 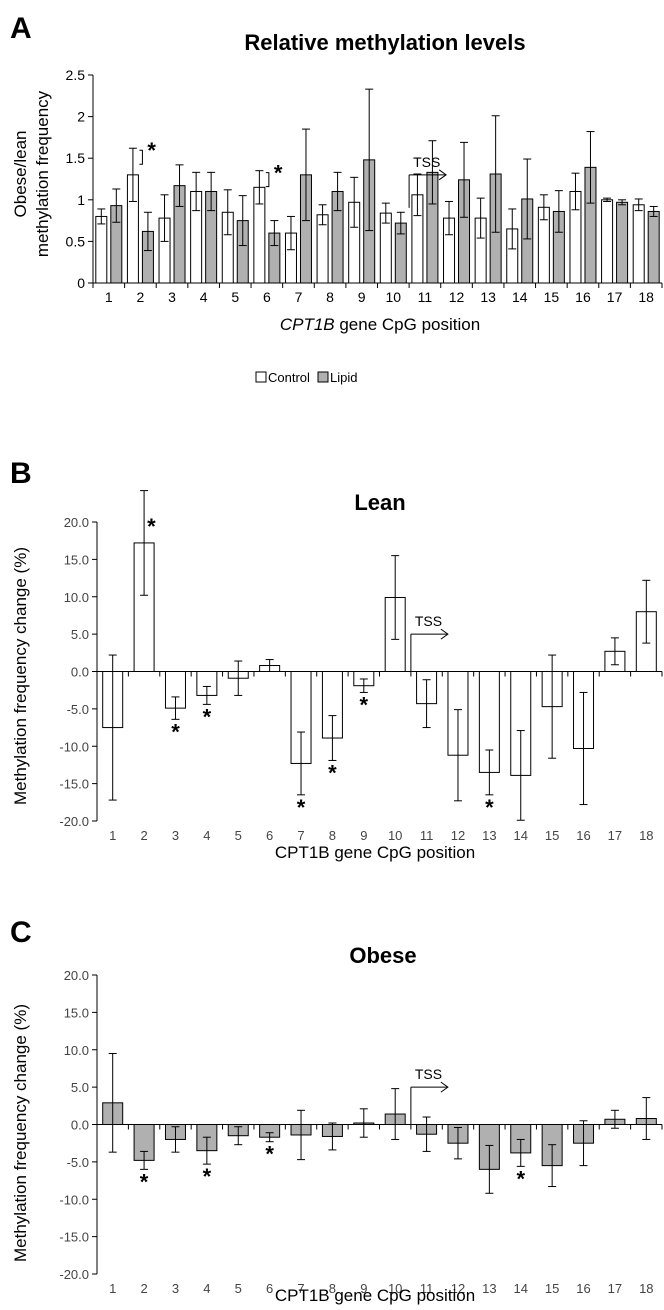 What do you see at coordinates (332, 1288) in the screenshot?
I see `x-tick-label: 8` at bounding box center [332, 1288].